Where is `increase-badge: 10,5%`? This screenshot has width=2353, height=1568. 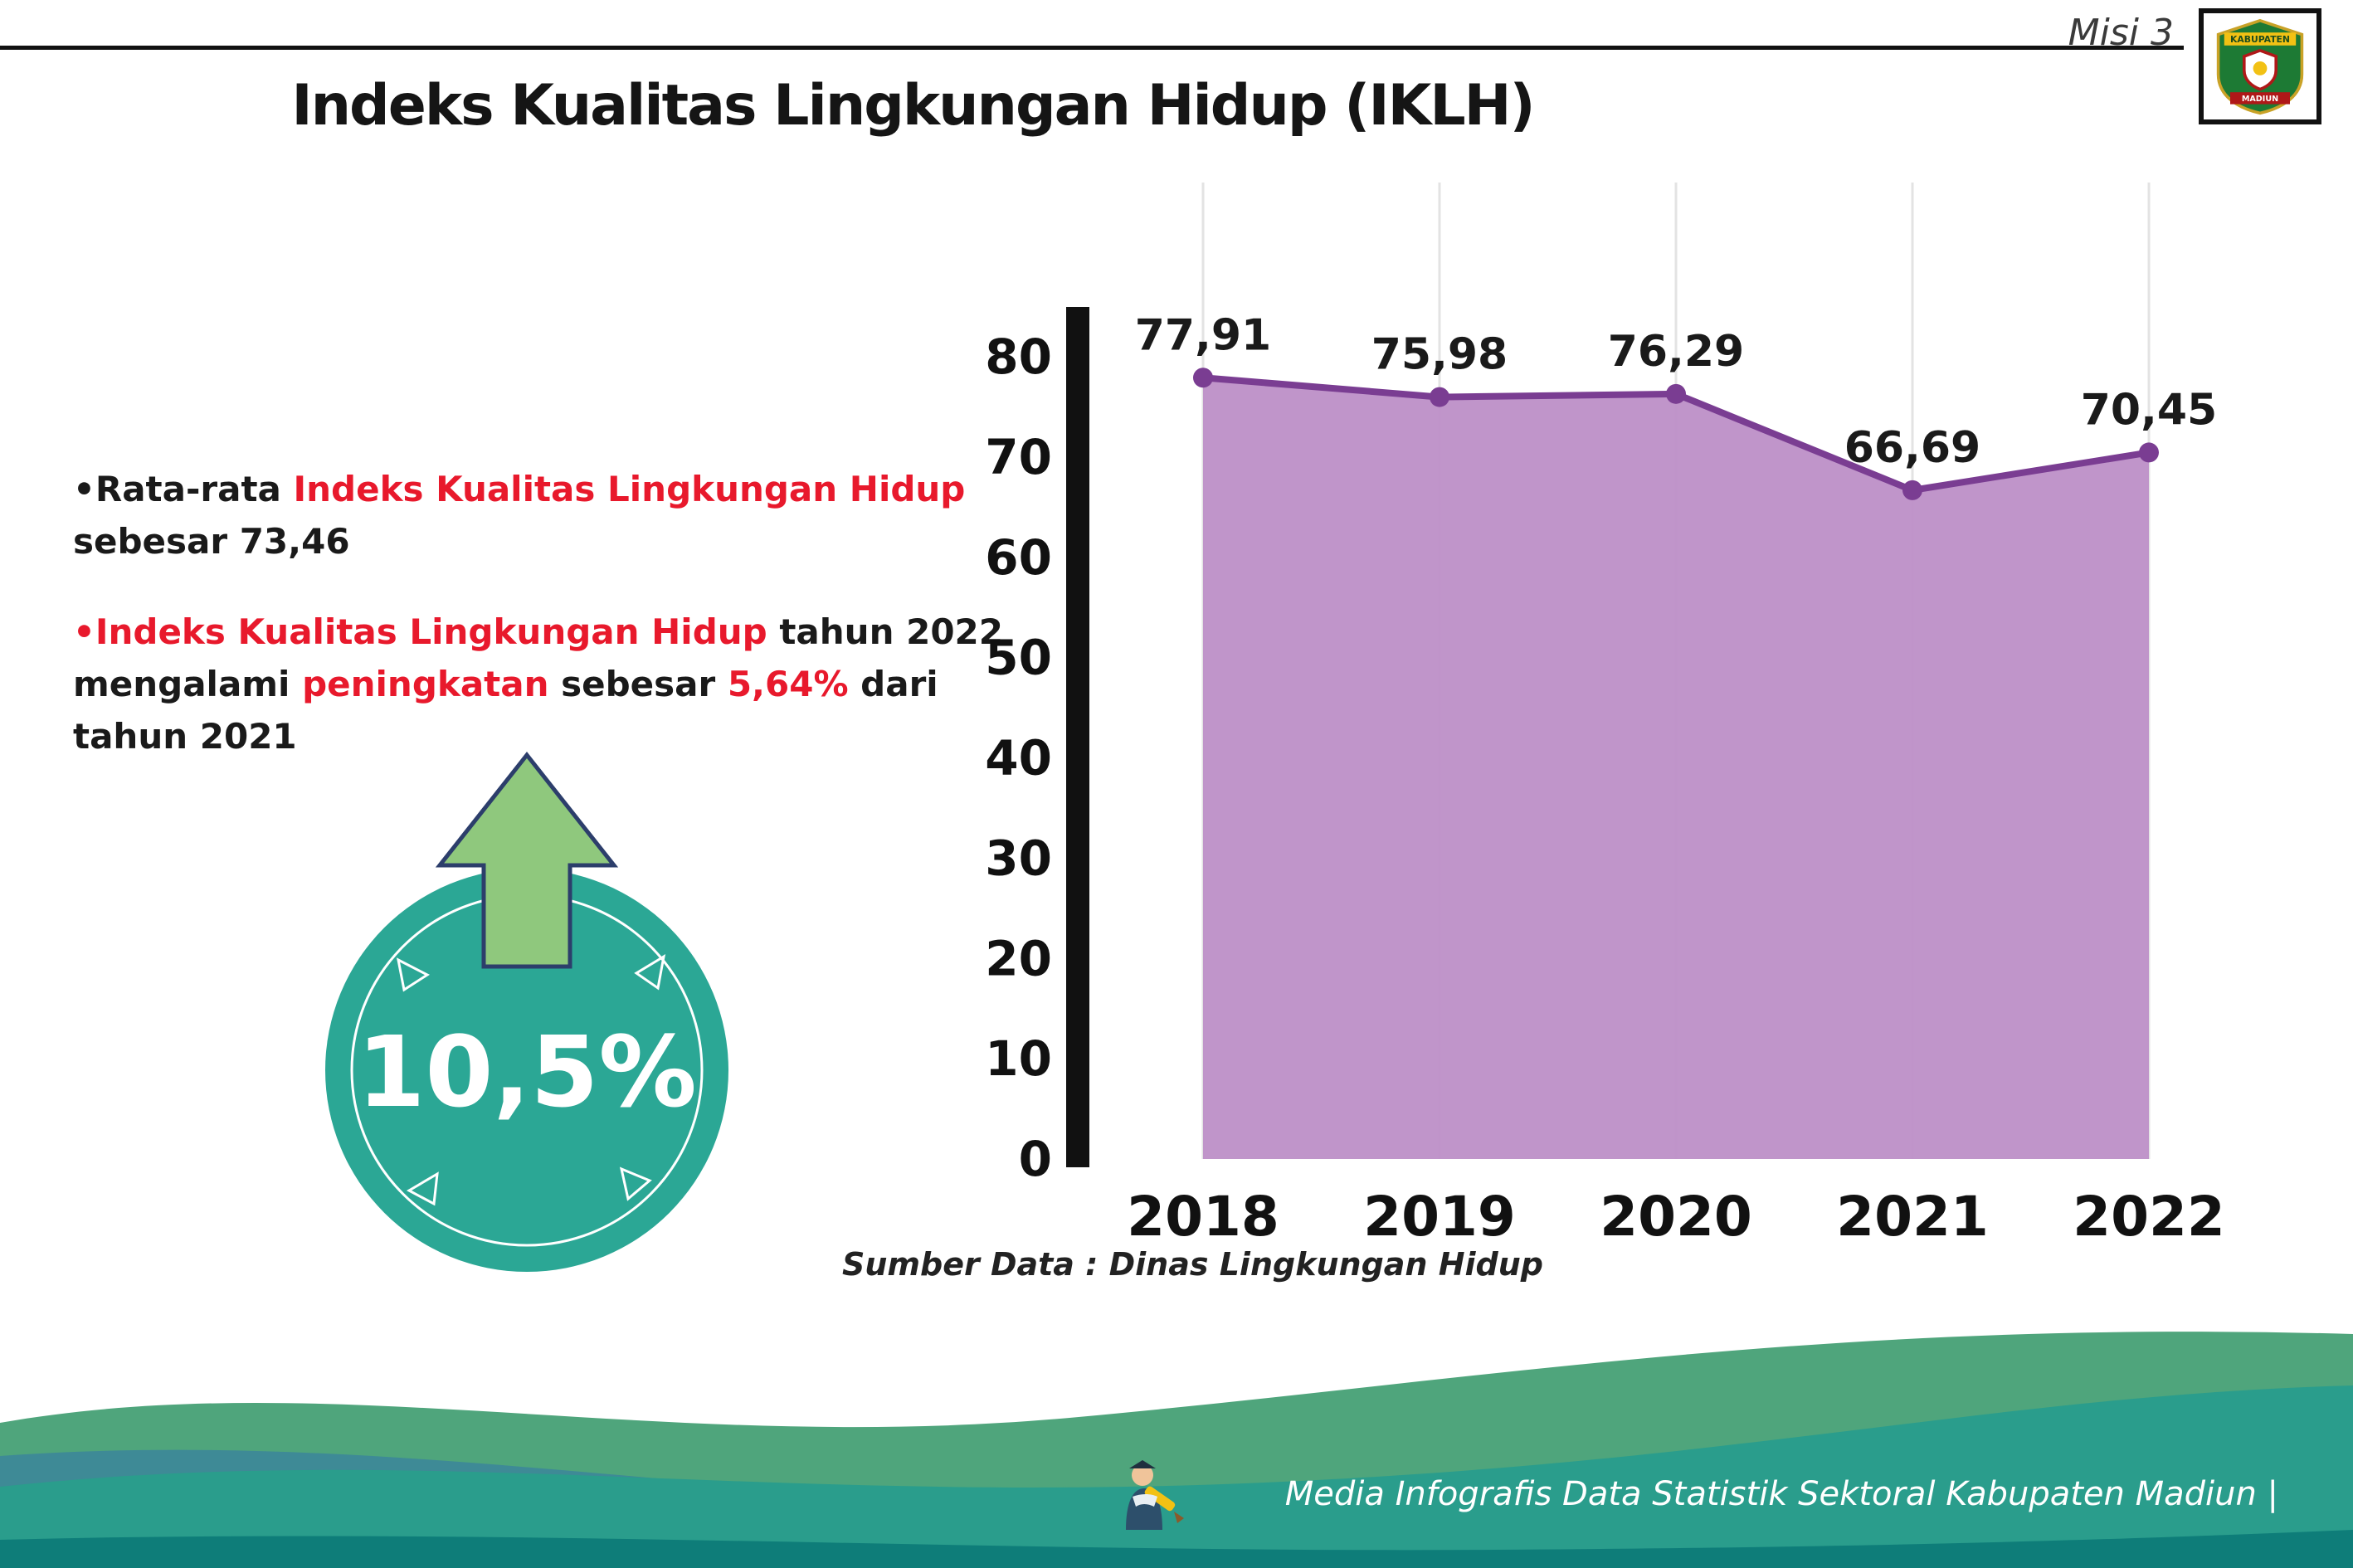 increase-badge: 10,5% is located at coordinates (526, 1011).